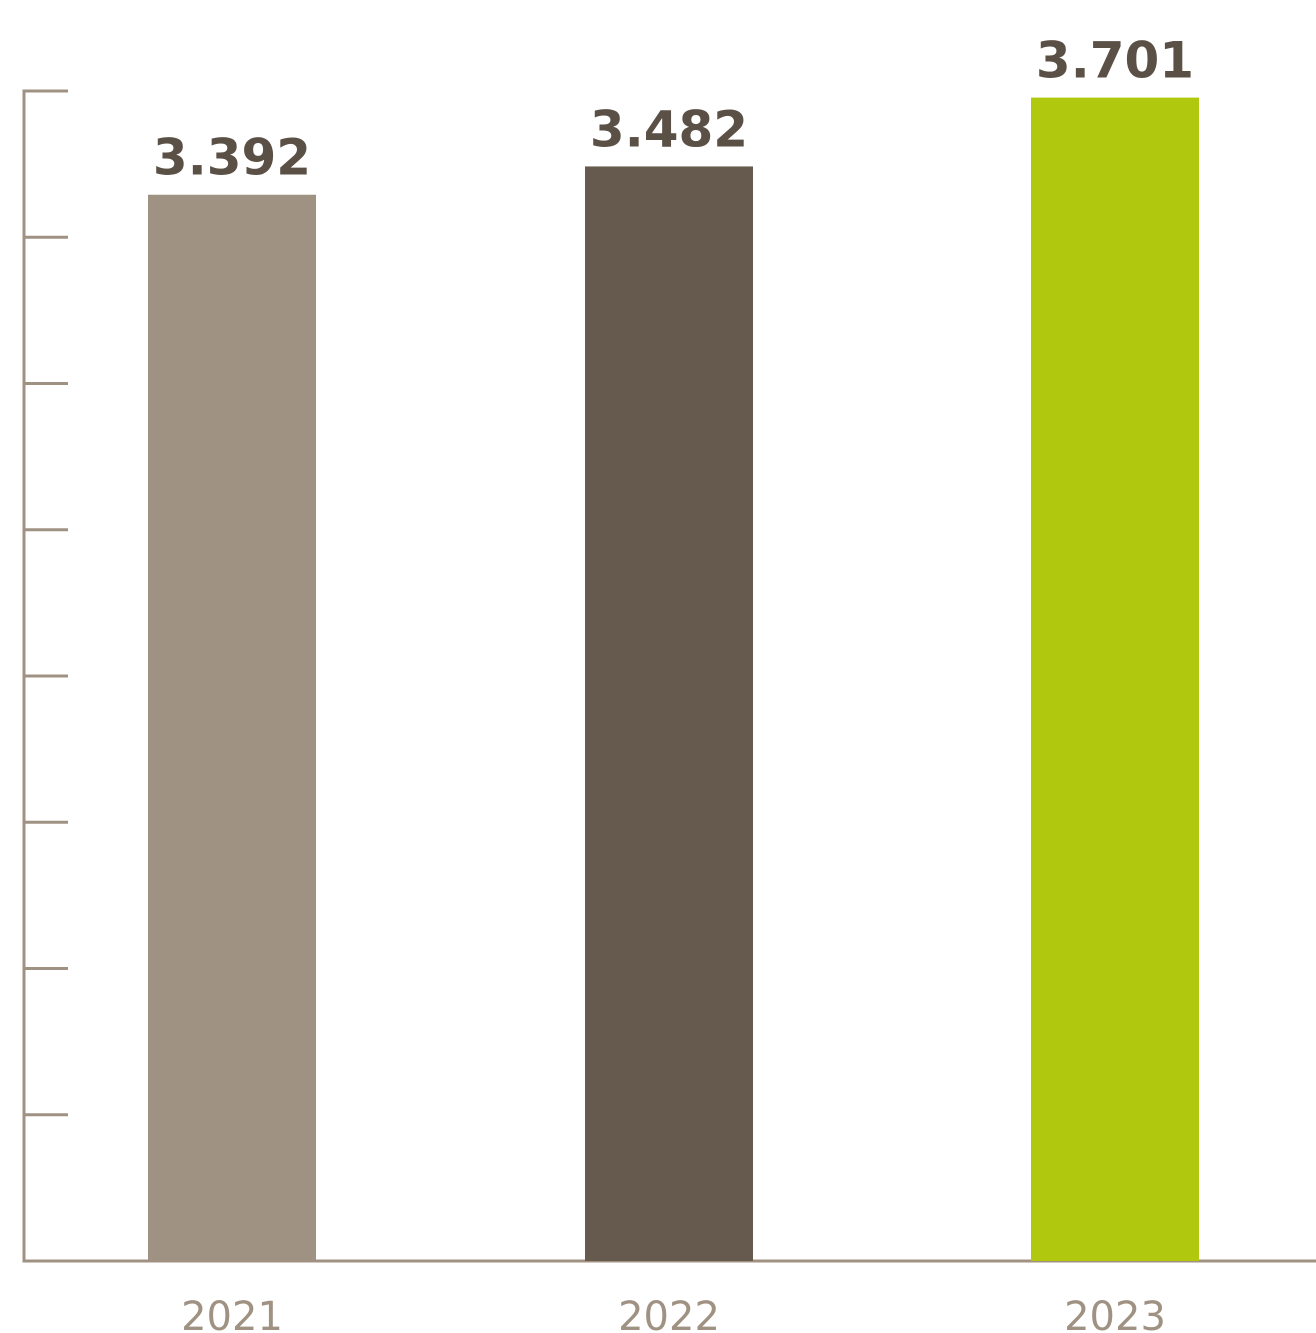  I want to click on chart-value-labels: 3.392 3.482 3.701, so click(673, 109).